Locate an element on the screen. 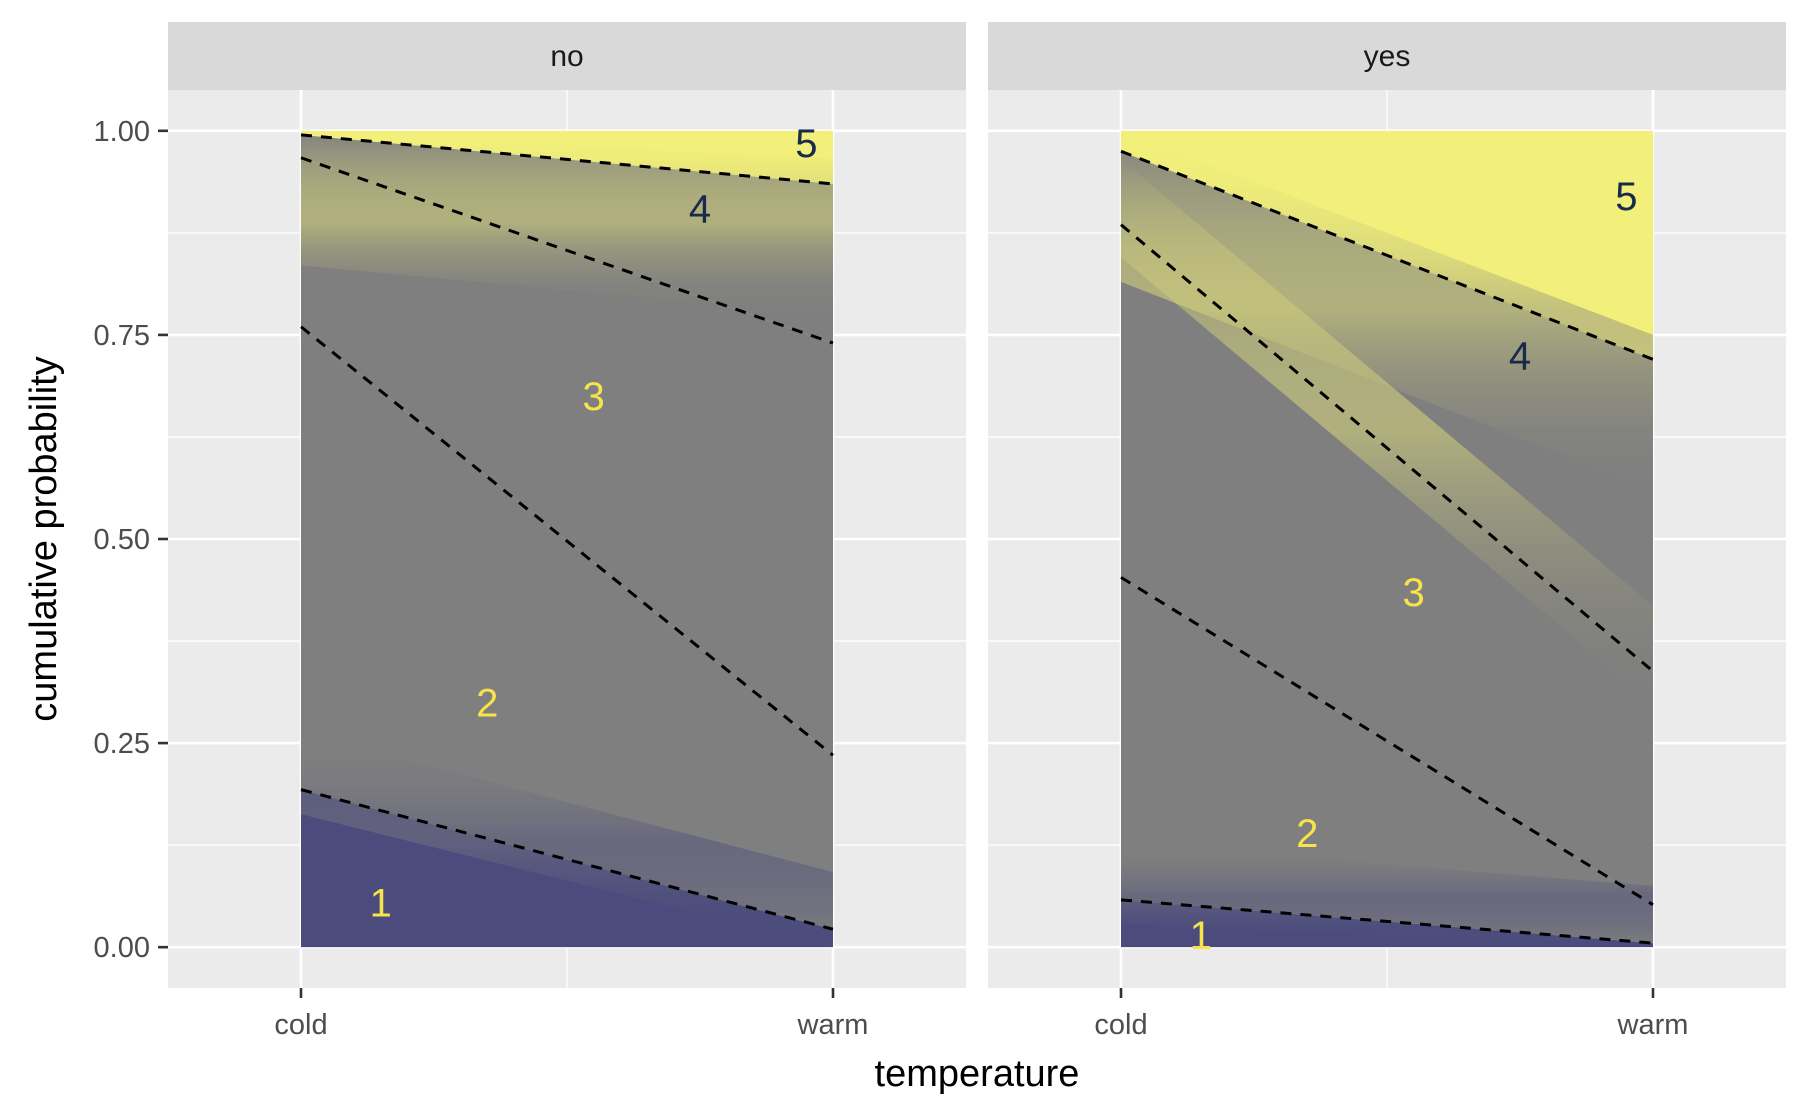 Image resolution: width=1800 pixels, height=1117 pixels. y-tick-label: 0.50 is located at coordinates (122, 540).